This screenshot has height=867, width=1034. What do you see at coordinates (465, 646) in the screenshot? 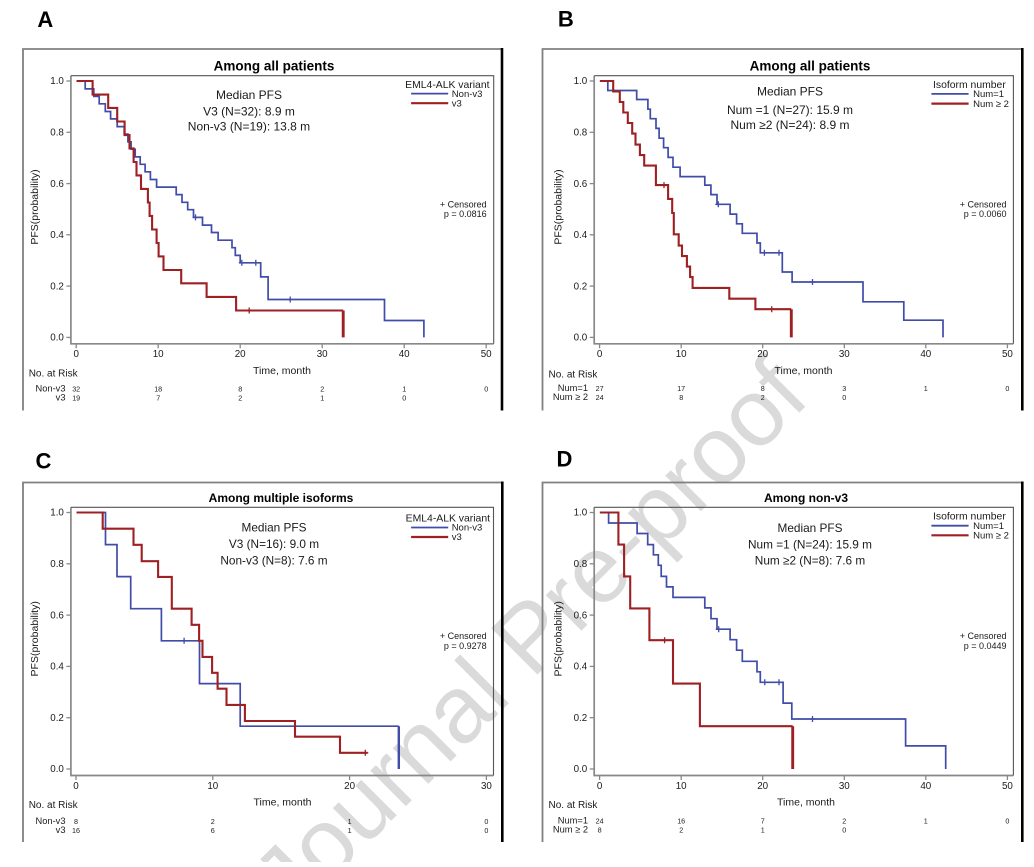
I see `svg-text: p = 0.9278` at bounding box center [465, 646].